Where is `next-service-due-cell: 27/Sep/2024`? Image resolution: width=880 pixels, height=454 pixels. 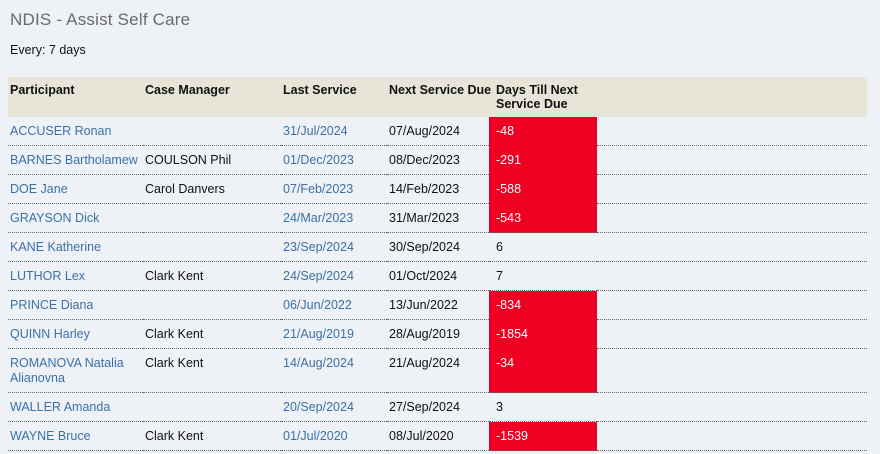
next-service-due-cell: 27/Sep/2024 is located at coordinates (438, 407).